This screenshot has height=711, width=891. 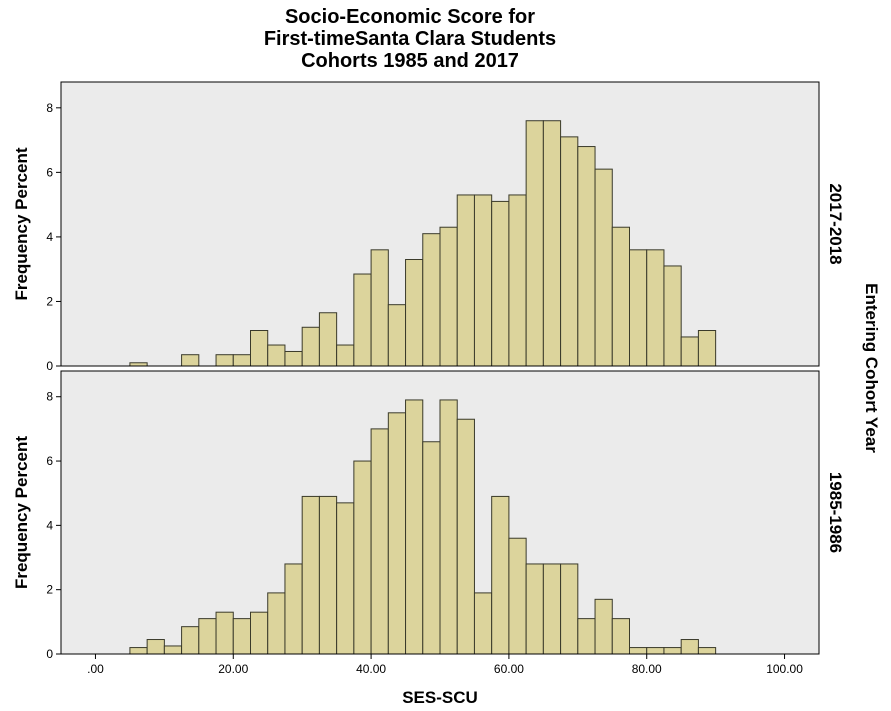 I want to click on y-tick-label-1985-1986-2: 2, so click(x=49, y=590).